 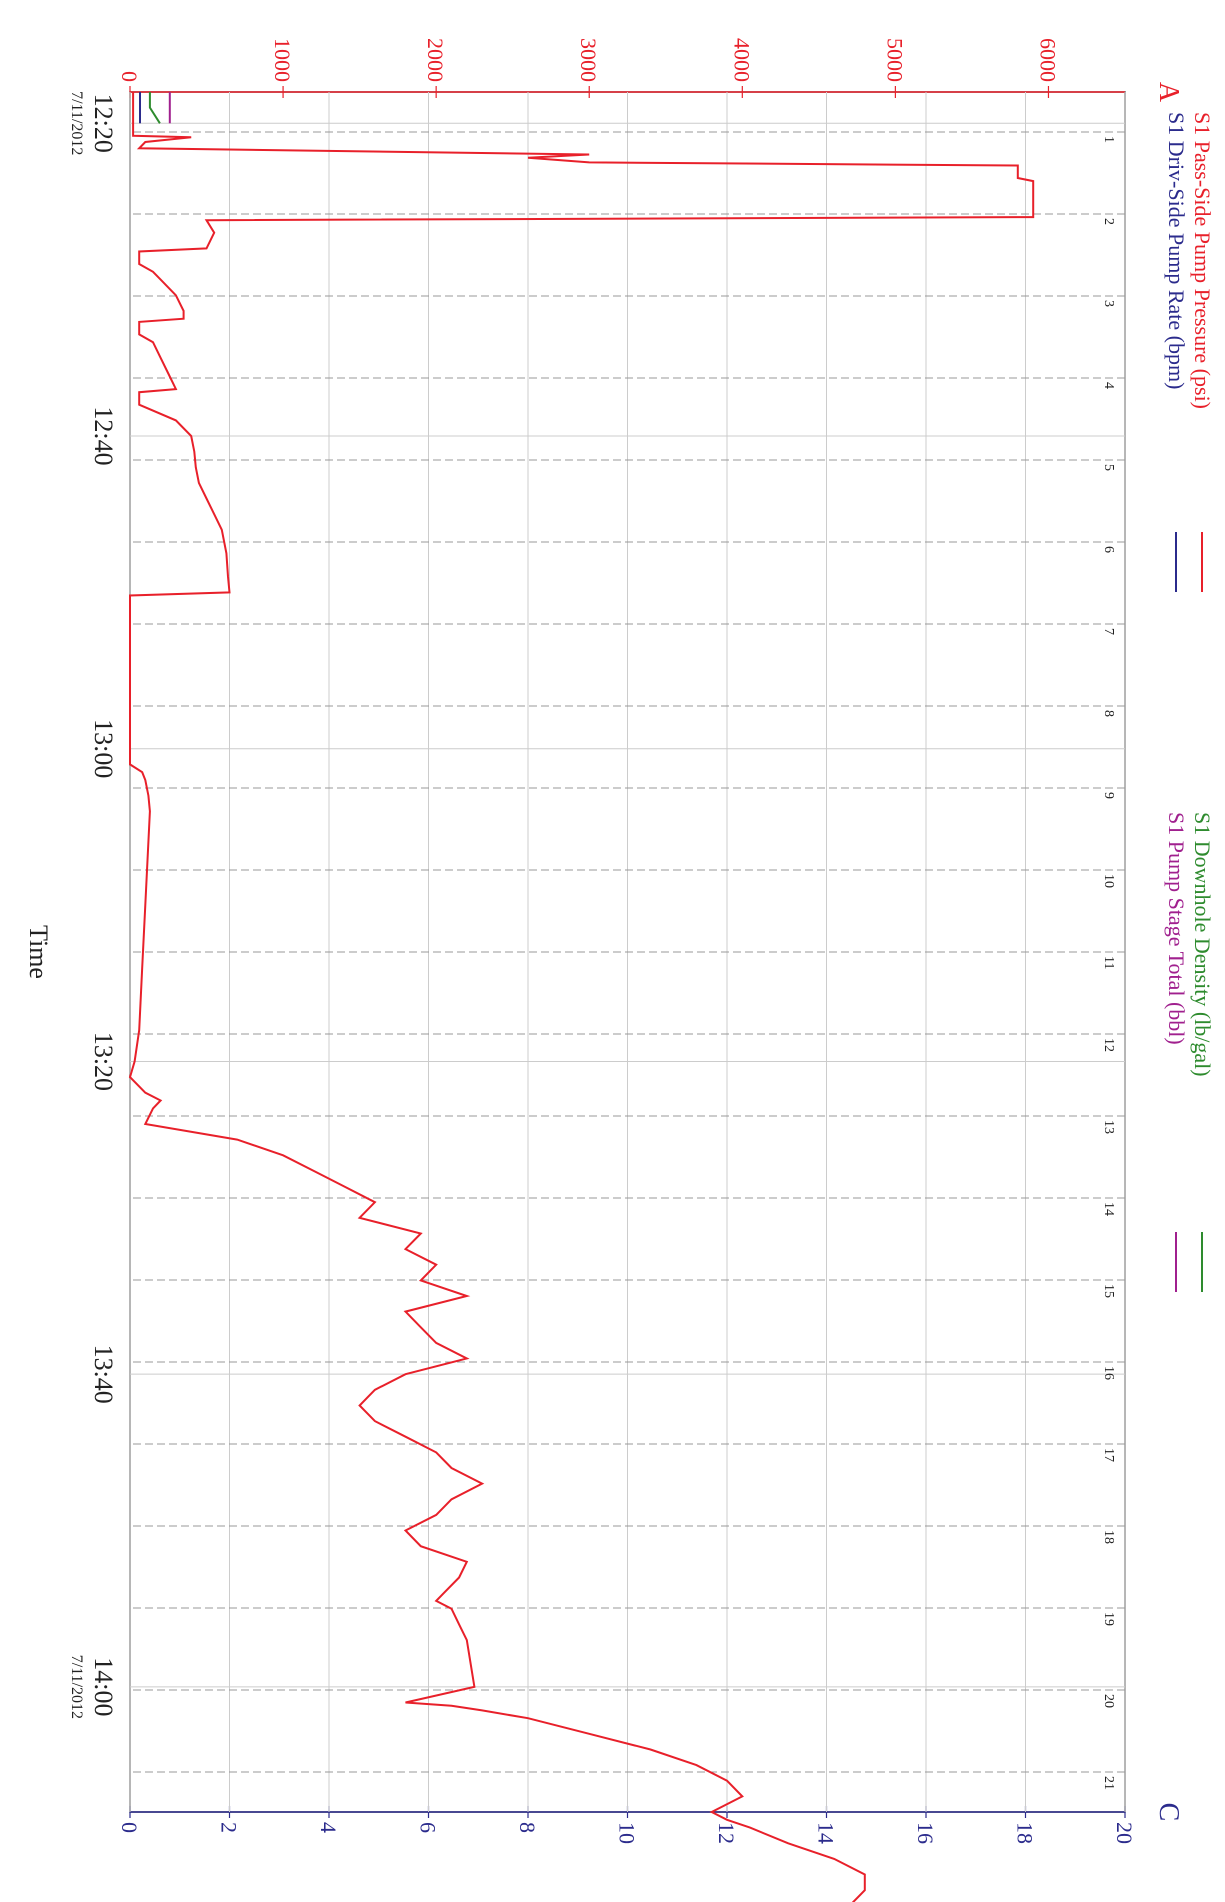 I want to click on axis-c-tick-label: 12, so click(x=726, y=1833).